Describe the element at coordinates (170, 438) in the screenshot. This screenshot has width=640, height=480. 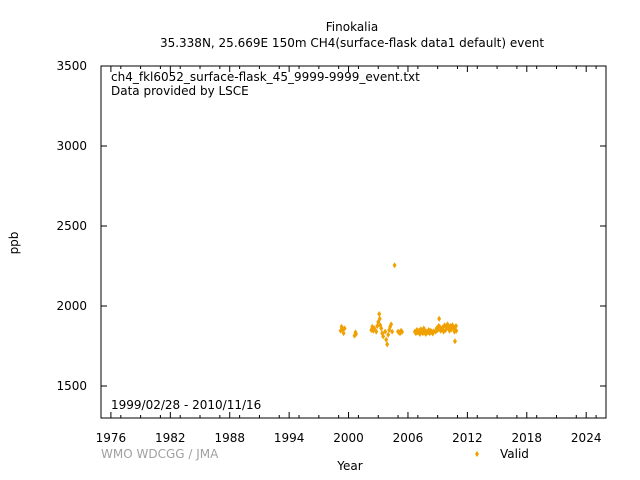
I see `x-tick-label-1: 1982` at that location.